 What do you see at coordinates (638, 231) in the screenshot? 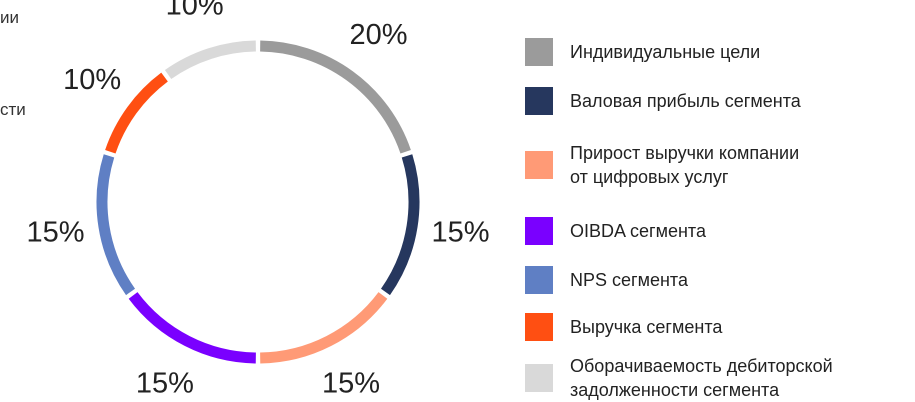
I see `legend-label: OIBDA сегмента` at bounding box center [638, 231].